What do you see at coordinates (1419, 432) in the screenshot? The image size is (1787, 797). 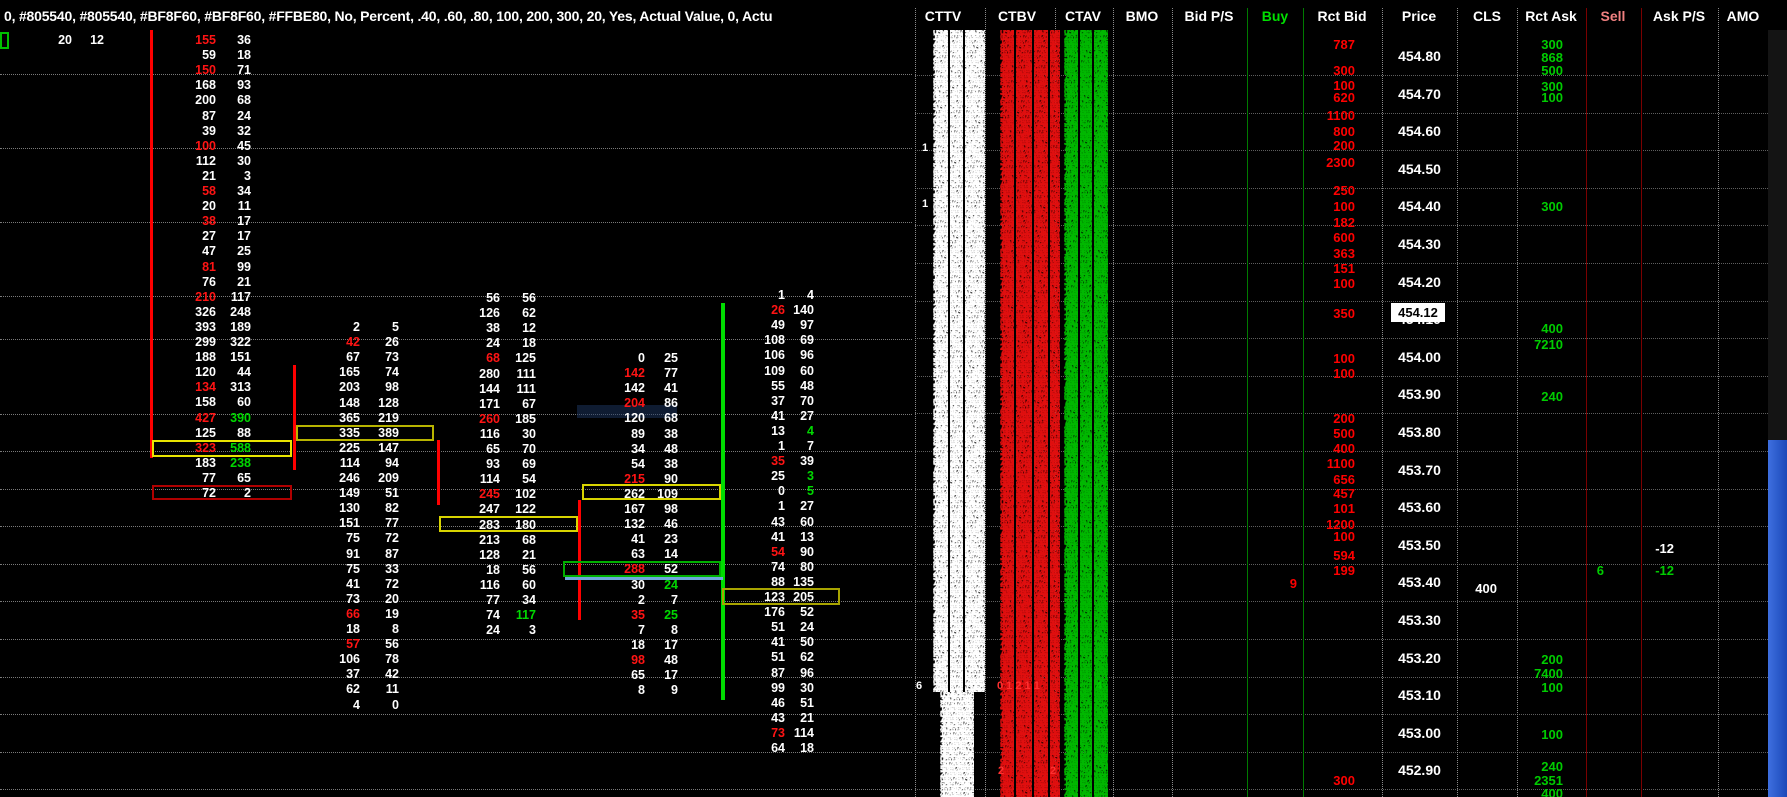 I see `price-label: 453.80` at bounding box center [1419, 432].